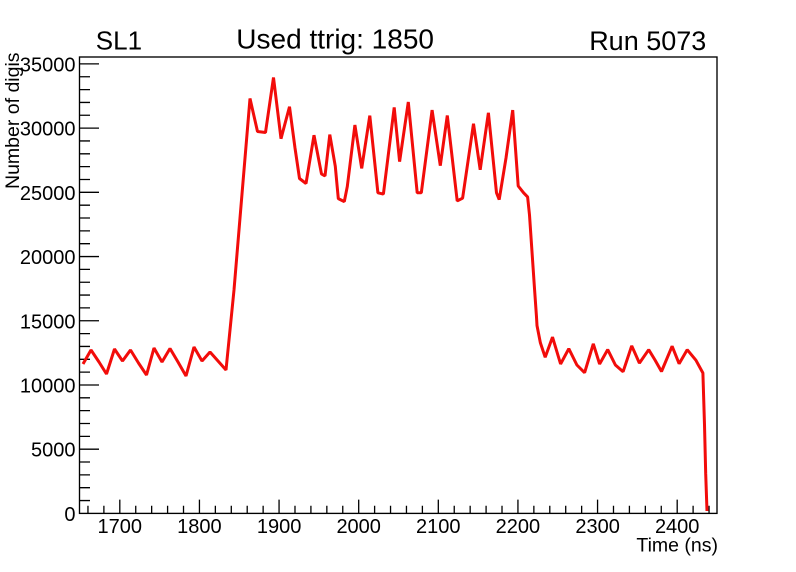 The width and height of the screenshot is (796, 572). What do you see at coordinates (48, 258) in the screenshot?
I see `svg-text: 20000` at bounding box center [48, 258].